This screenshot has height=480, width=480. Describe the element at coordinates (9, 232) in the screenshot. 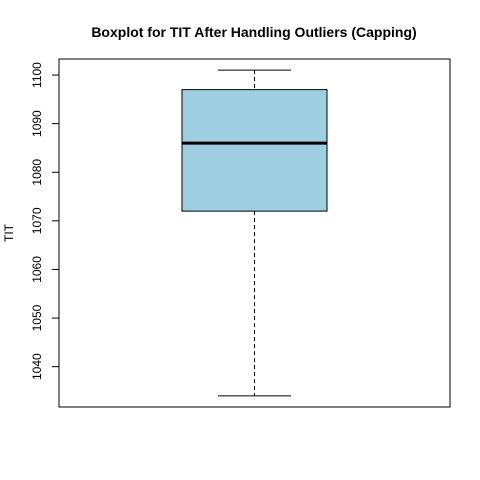

I see `y-axis-label: TIT` at that location.